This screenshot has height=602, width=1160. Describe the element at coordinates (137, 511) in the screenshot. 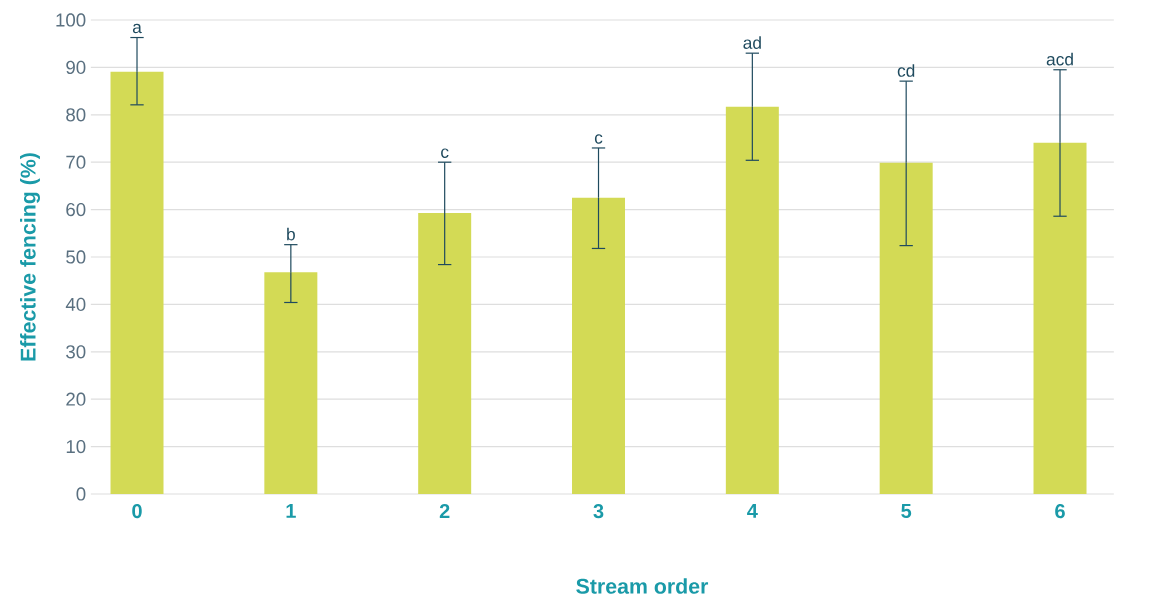

I see `x-tick-label: 0` at that location.